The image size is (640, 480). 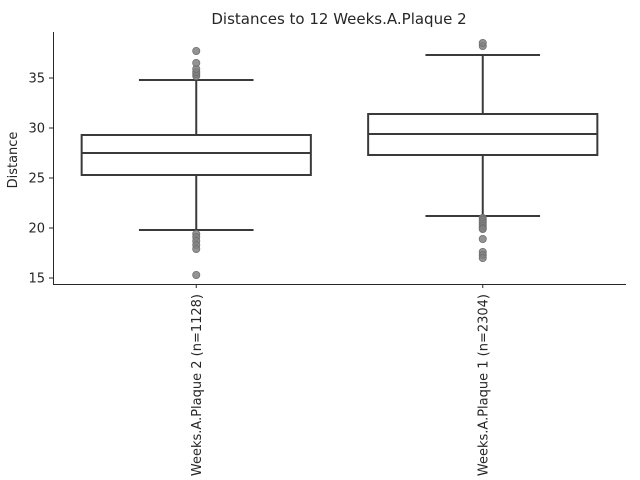 I want to click on x-tick-label: 12 Weeks.A.Plaque 2 (n=1128), so click(x=197, y=387).